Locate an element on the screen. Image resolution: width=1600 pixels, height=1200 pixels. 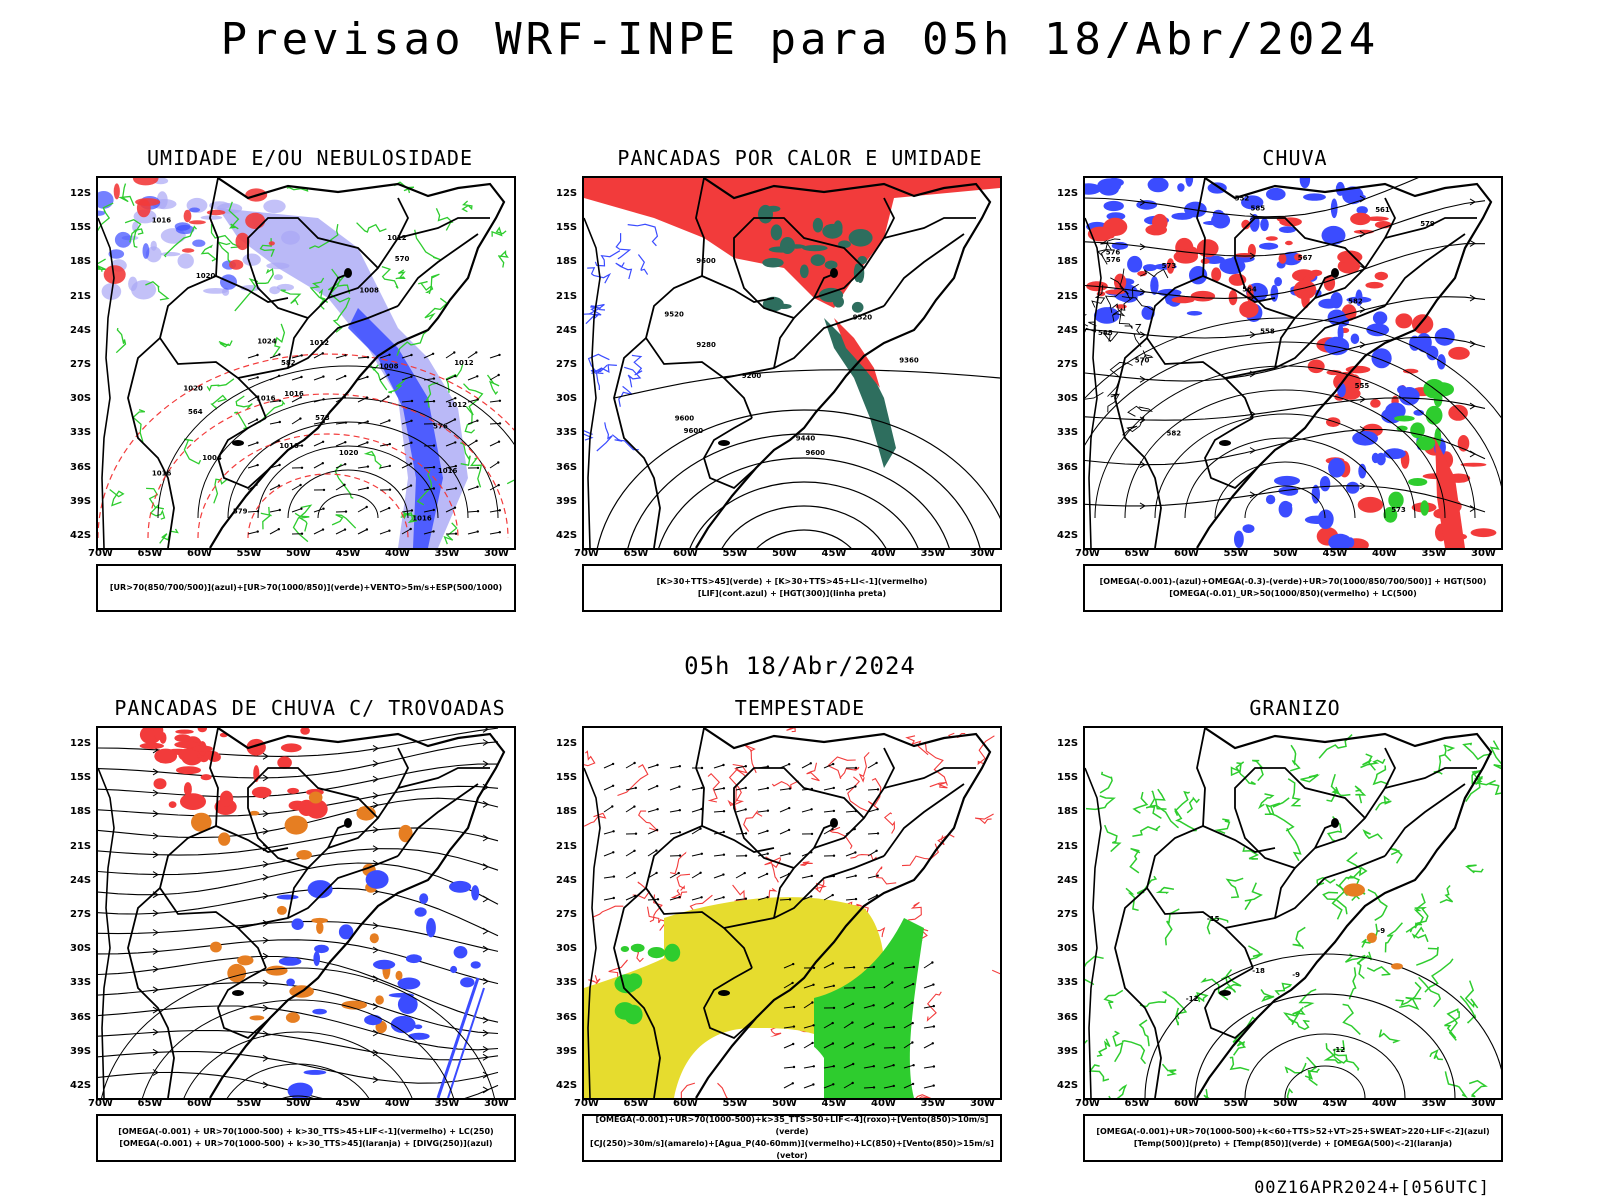
panel-title: GRANIZO is located at coordinates (1295, 708).